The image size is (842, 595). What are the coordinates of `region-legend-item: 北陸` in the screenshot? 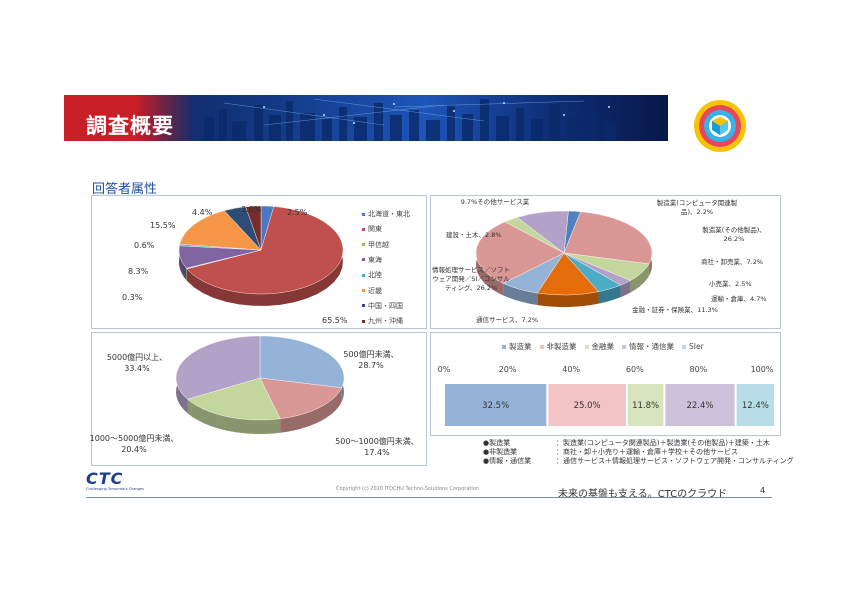 It's located at (372, 275).